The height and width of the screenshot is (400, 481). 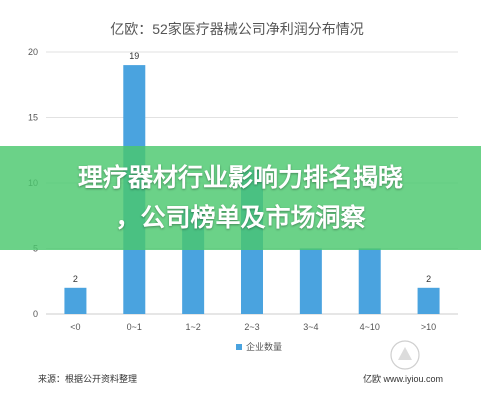 What do you see at coordinates (240, 217) in the screenshot?
I see `headline-line-2: ，公司榜单及市场洞察` at bounding box center [240, 217].